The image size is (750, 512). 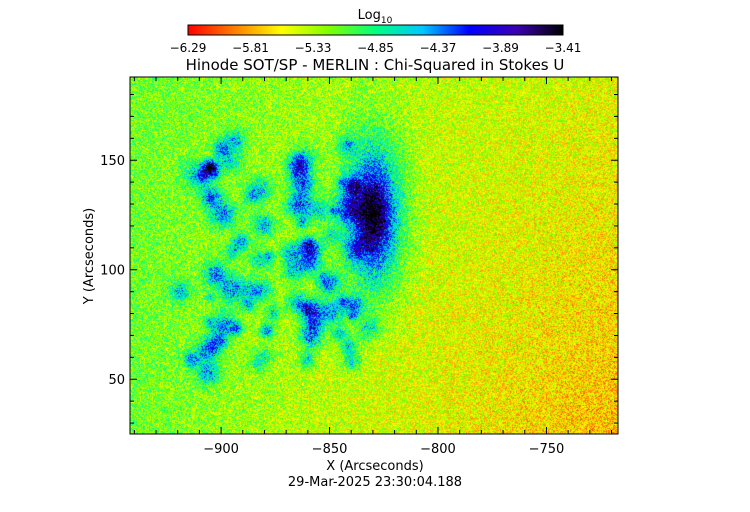 I want to click on colorbar-title: Log10, so click(x=375, y=17).